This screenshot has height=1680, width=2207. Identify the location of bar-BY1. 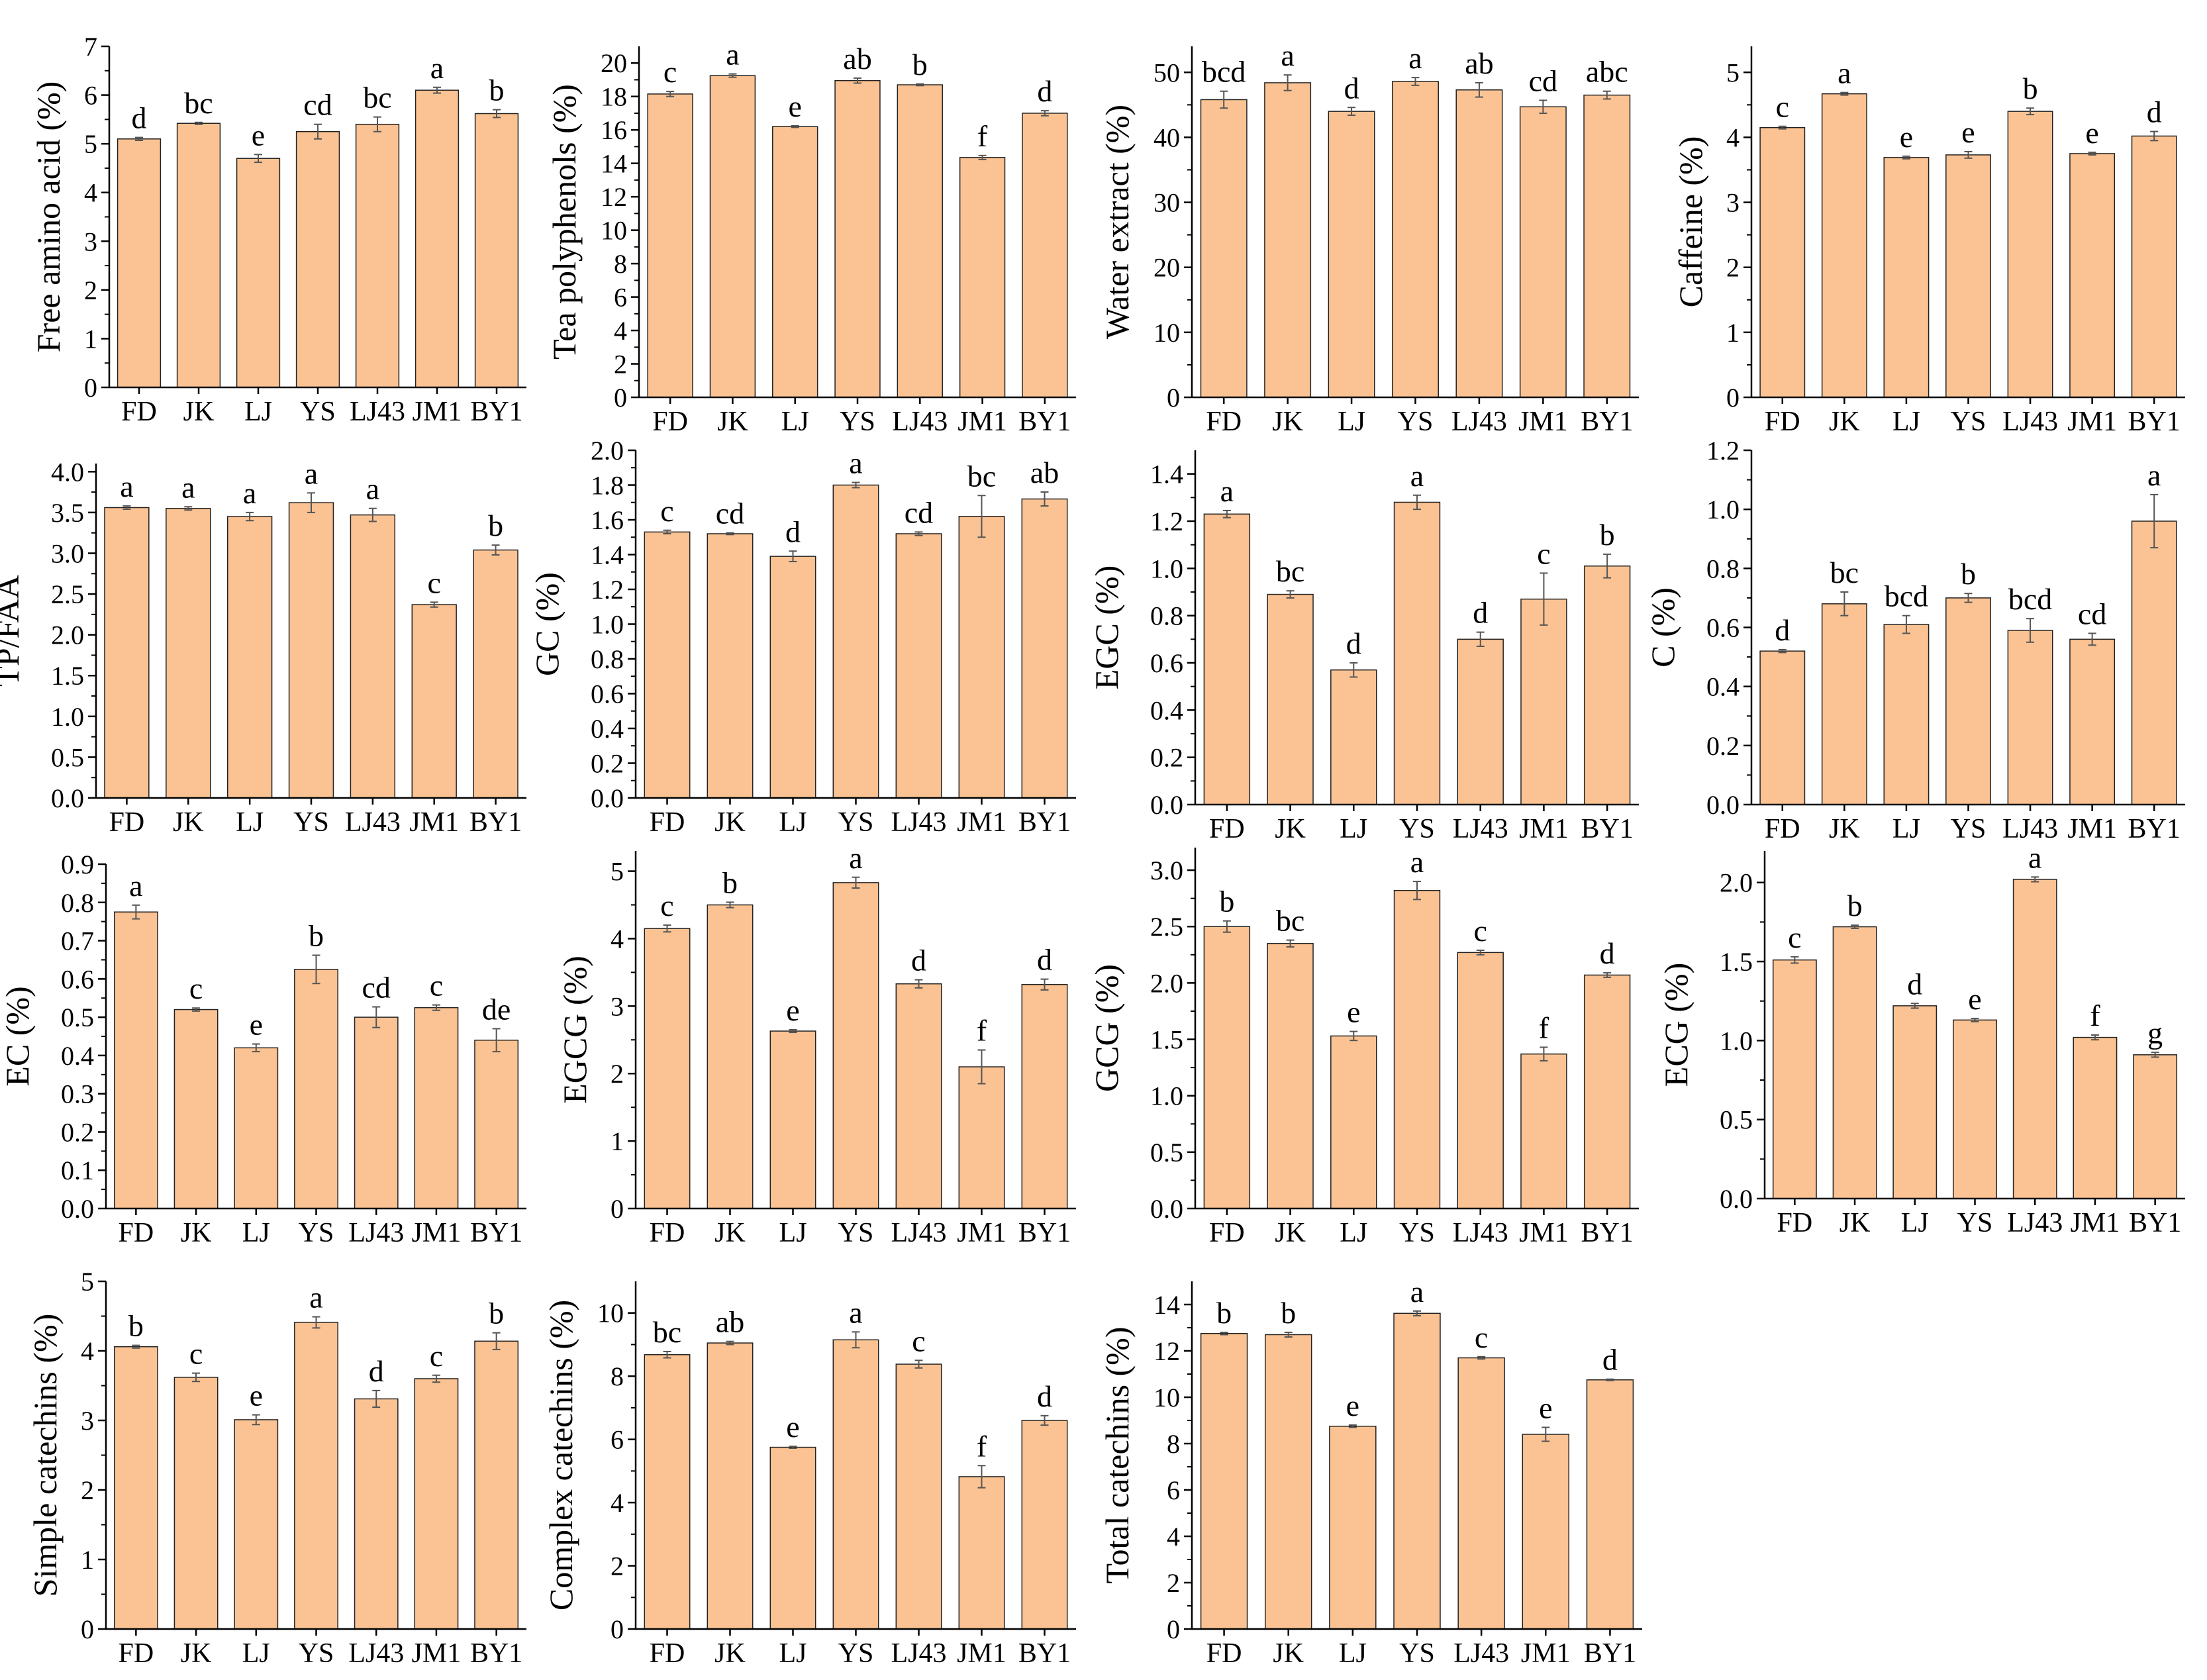
(2154, 266).